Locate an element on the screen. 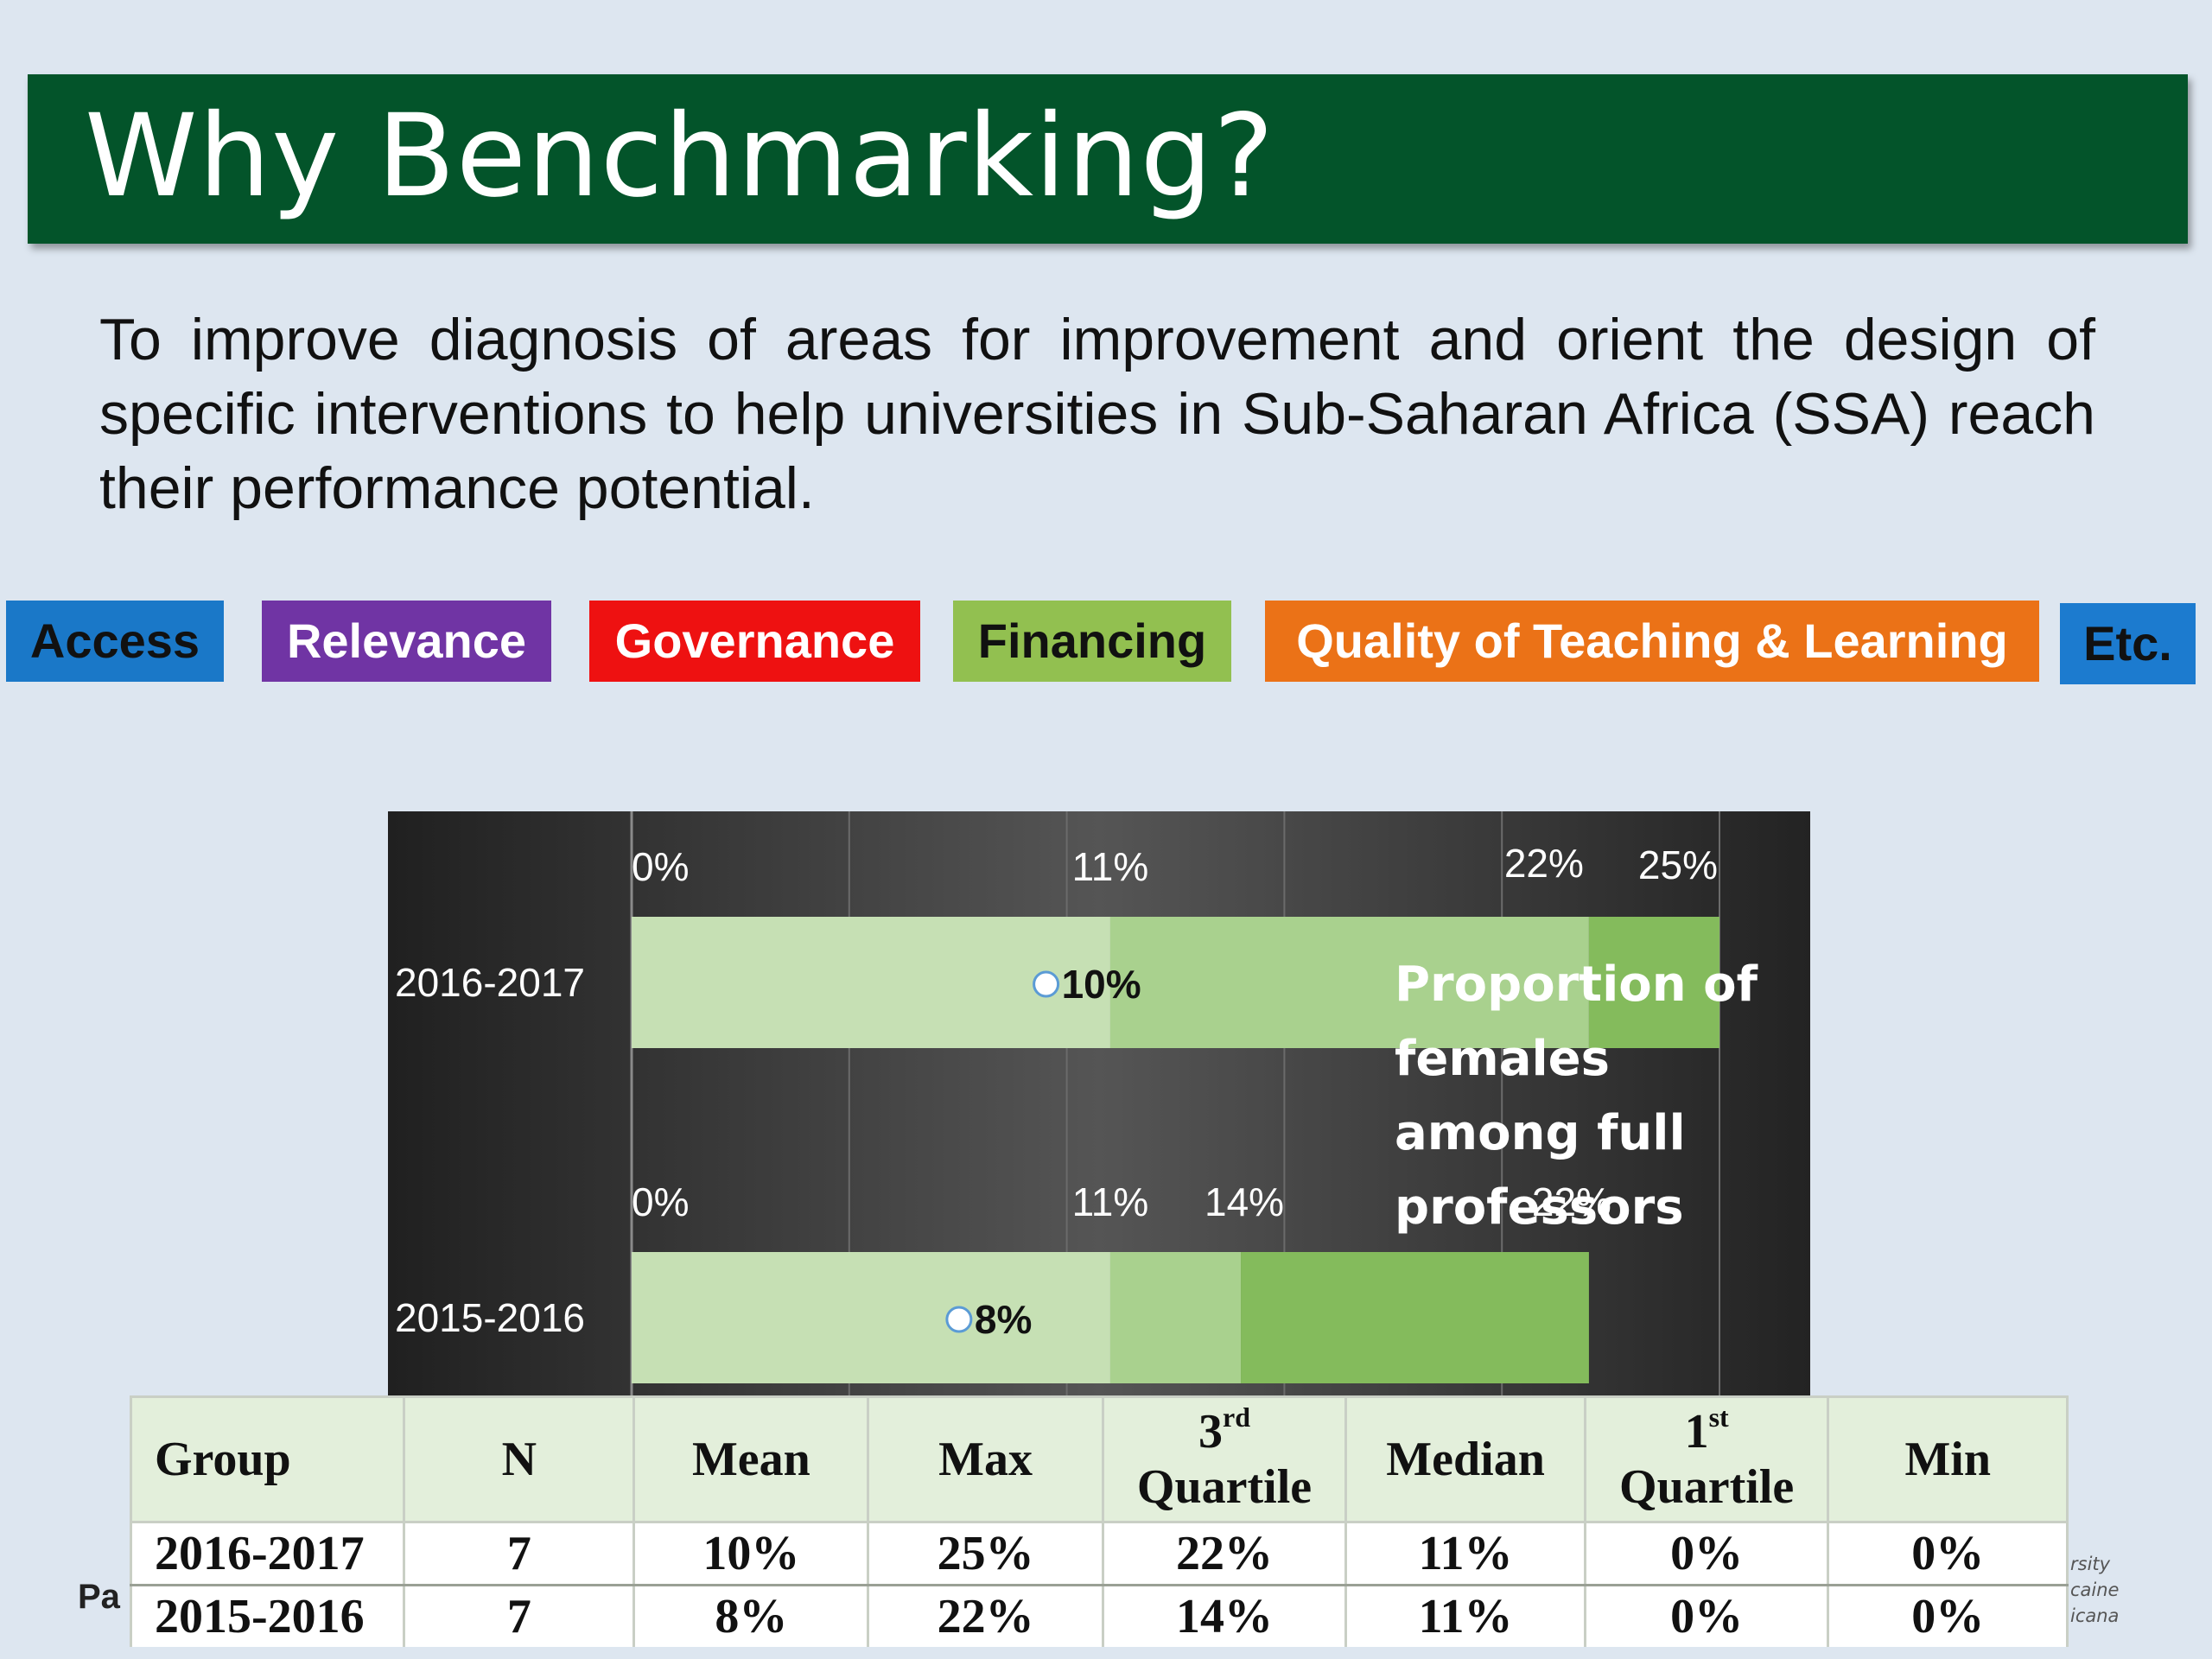  data-label-q3: 22% is located at coordinates (1544, 863).